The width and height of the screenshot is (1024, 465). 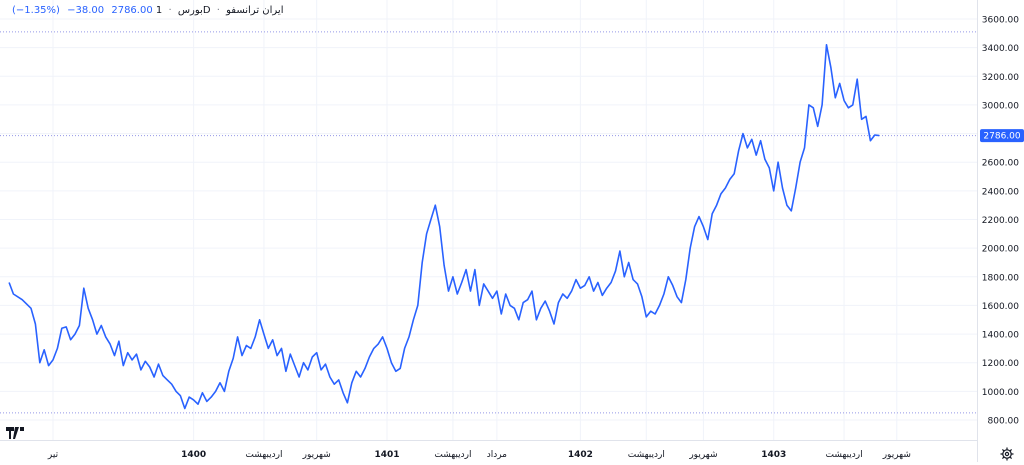 What do you see at coordinates (1000, 250) in the screenshot?
I see `y-tick-label: 2000.00` at bounding box center [1000, 250].